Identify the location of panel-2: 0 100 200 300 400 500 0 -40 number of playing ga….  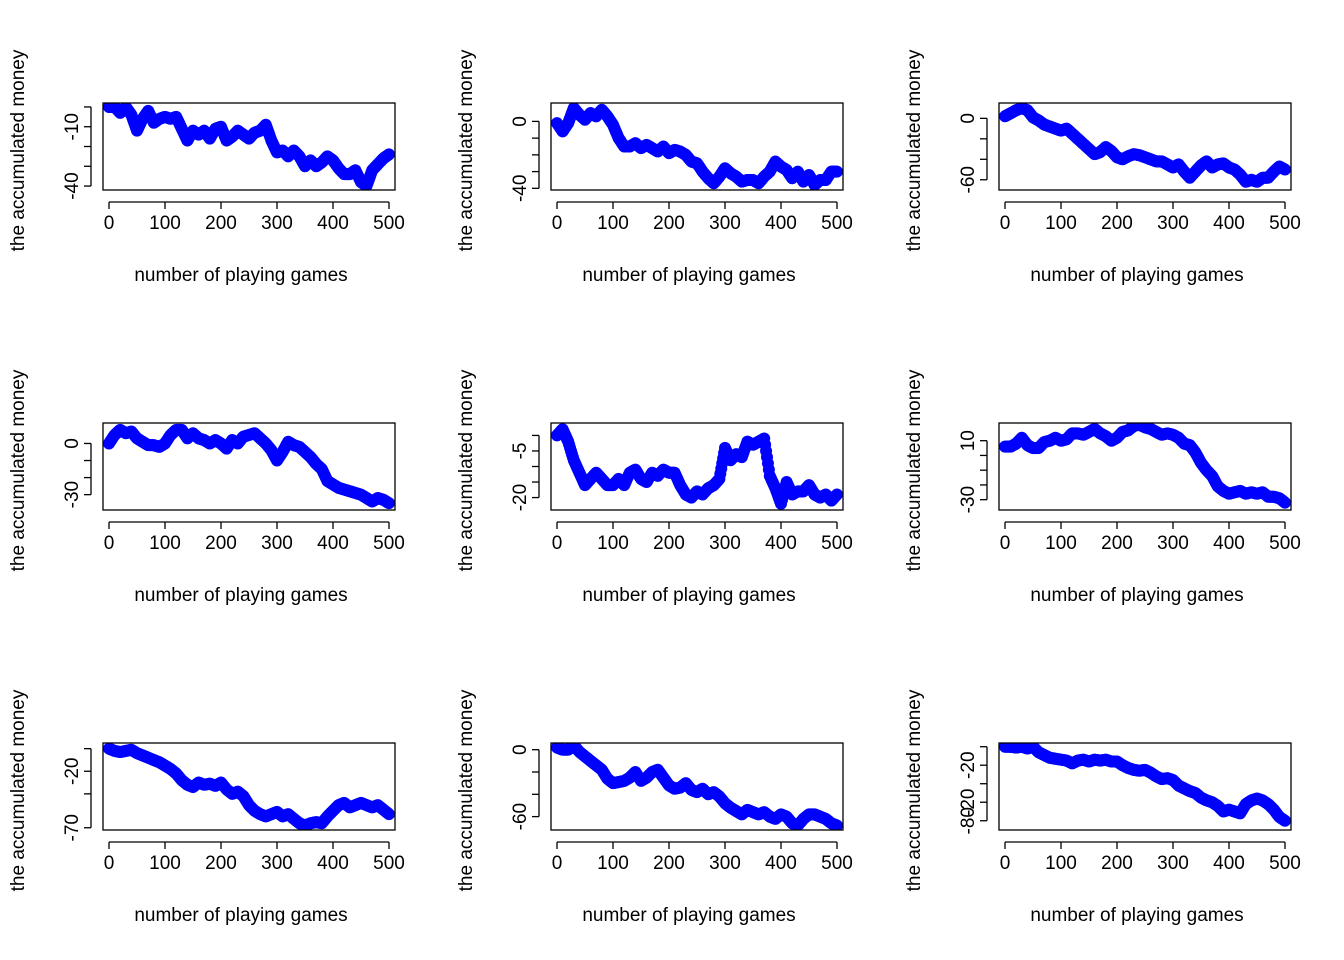
(654, 167).